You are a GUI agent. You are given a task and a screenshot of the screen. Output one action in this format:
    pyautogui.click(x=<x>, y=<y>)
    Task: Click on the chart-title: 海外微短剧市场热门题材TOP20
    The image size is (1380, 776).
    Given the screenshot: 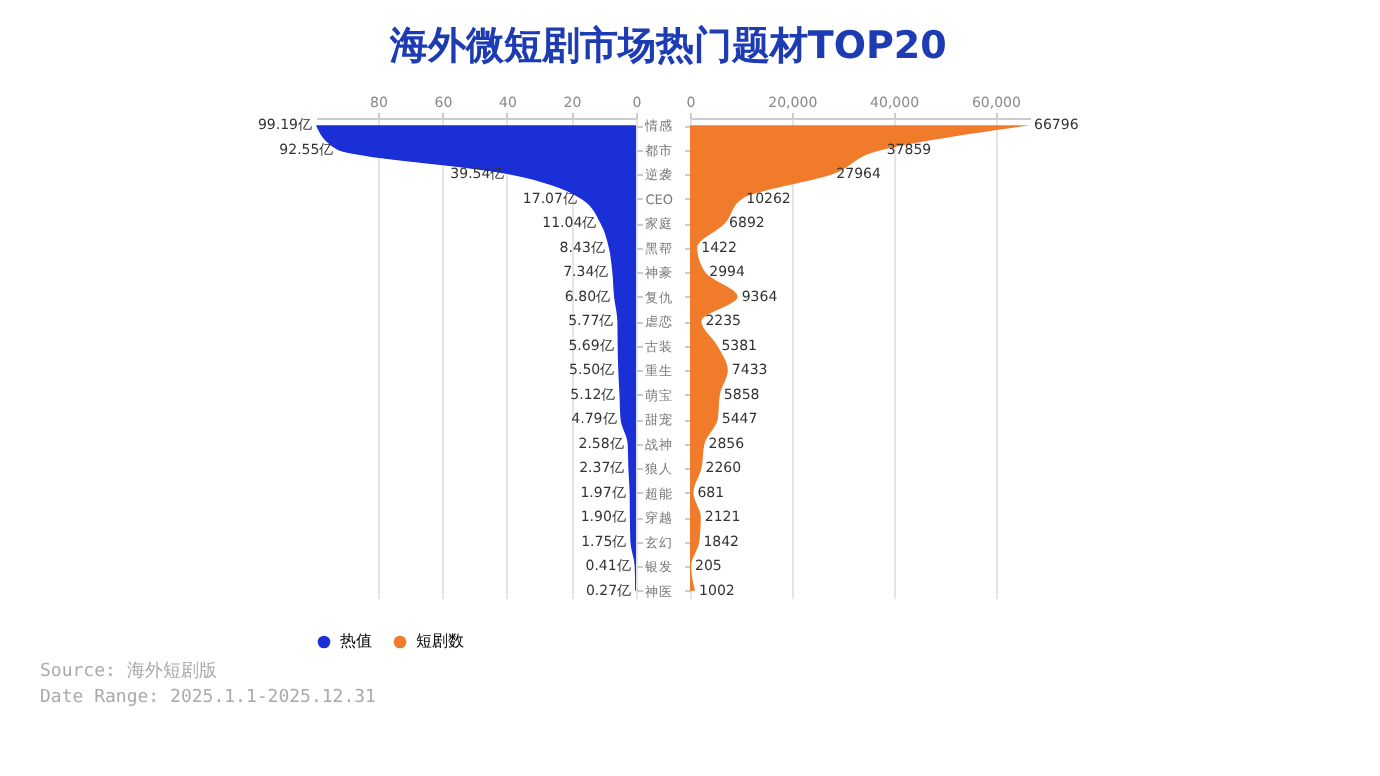 What is the action you would take?
    pyautogui.click(x=667, y=46)
    